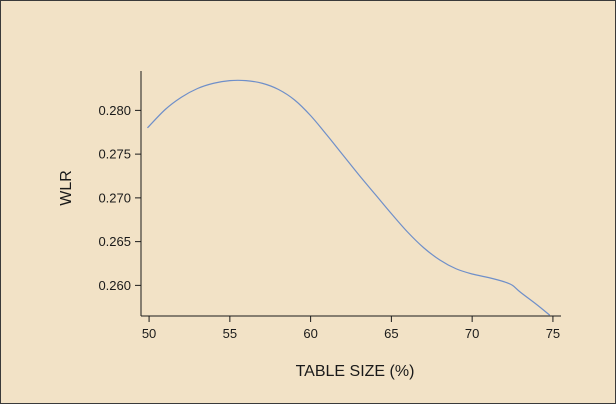 The image size is (616, 404). I want to click on x-tick-label: 65, so click(391, 333).